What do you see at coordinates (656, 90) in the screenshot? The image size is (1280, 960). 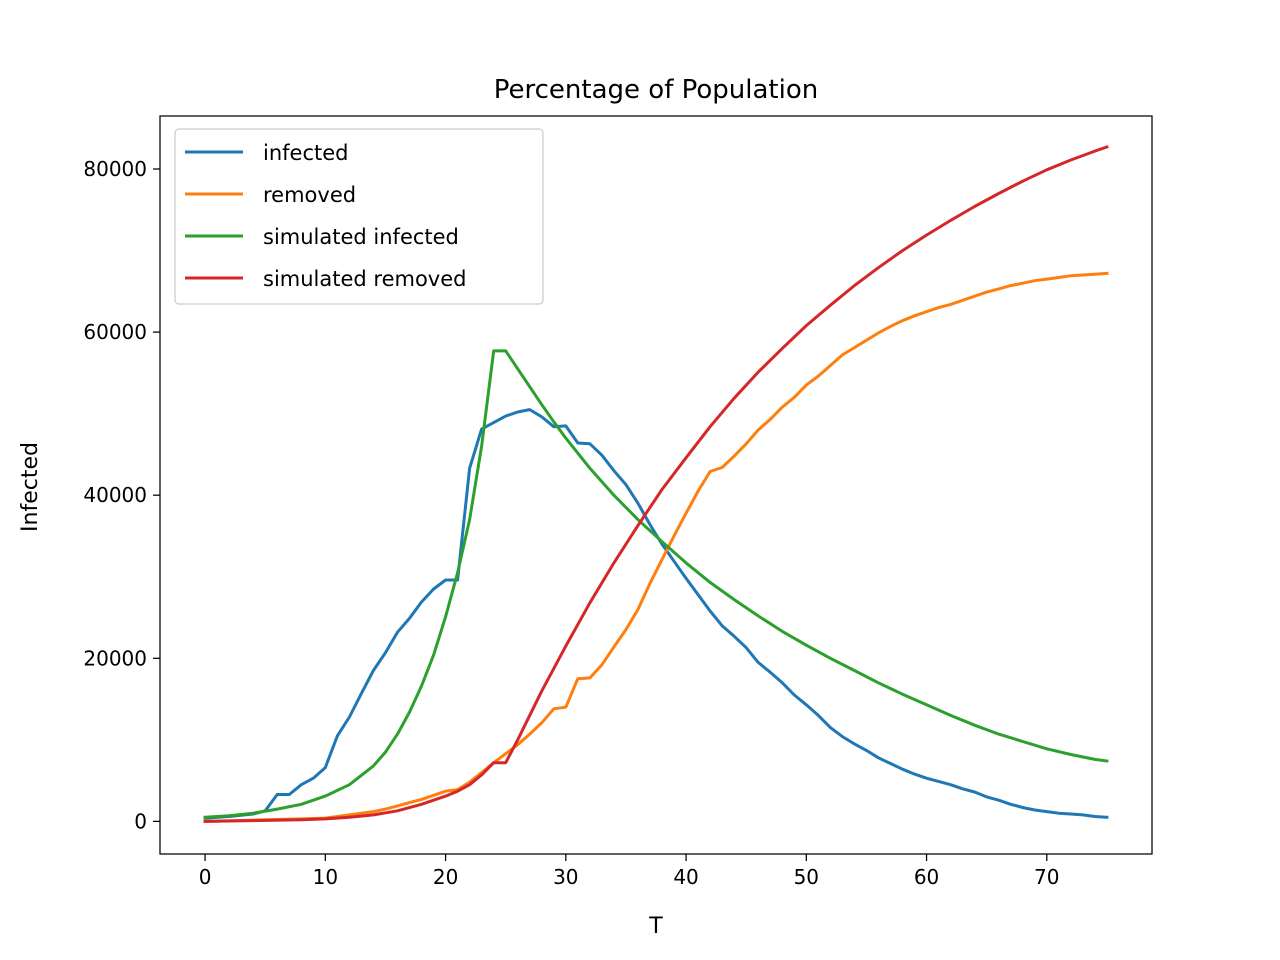 I see `chart-title: Percentage of Population` at bounding box center [656, 90].